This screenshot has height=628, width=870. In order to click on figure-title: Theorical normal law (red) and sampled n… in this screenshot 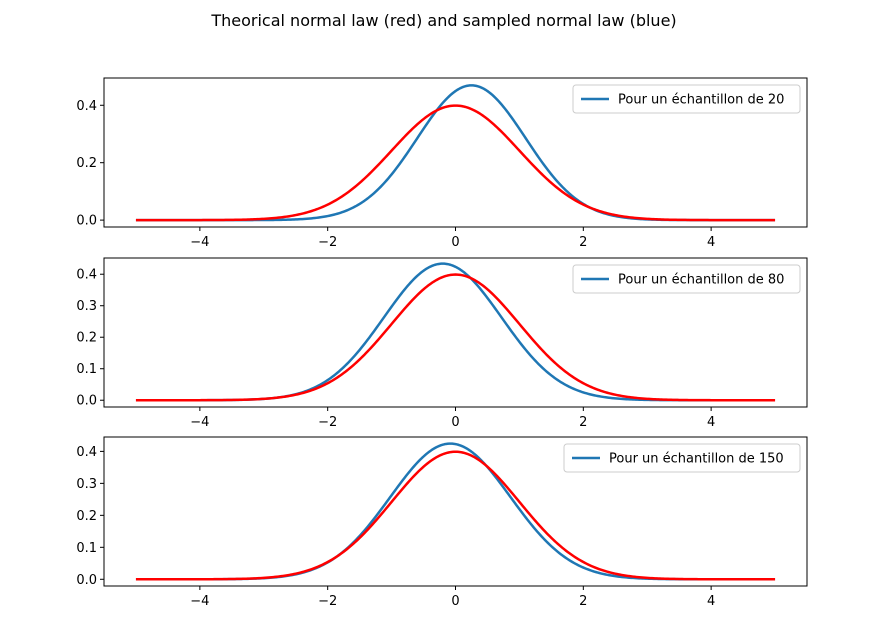, I will do `click(443, 20)`.